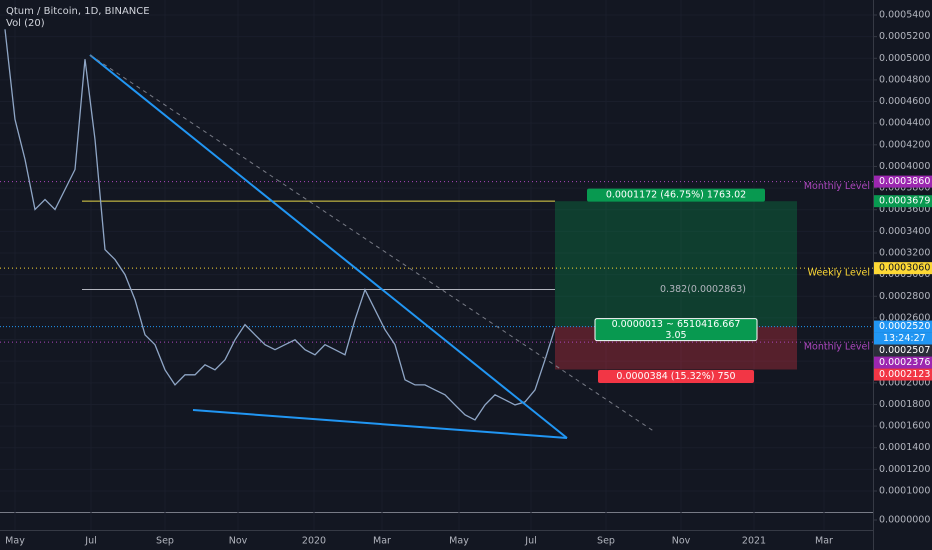 The image size is (932, 550). I want to click on y-tick-label: 0.0000000, so click(904, 520).